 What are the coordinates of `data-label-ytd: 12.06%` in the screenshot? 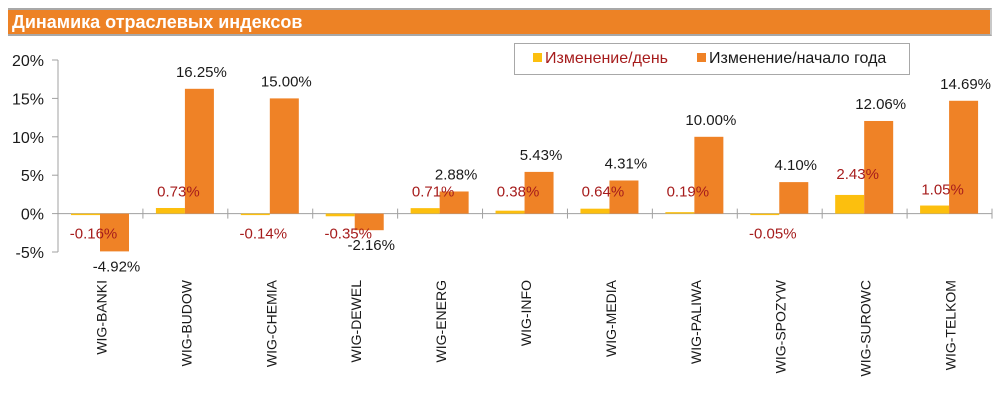 It's located at (880, 104).